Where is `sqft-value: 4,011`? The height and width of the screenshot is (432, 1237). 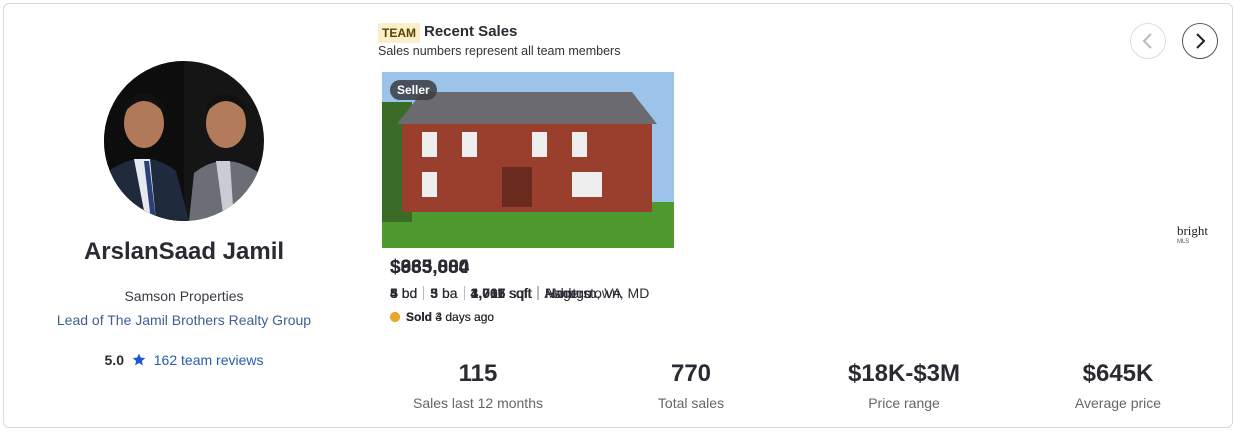 sqft-value: 4,011 is located at coordinates (487, 293).